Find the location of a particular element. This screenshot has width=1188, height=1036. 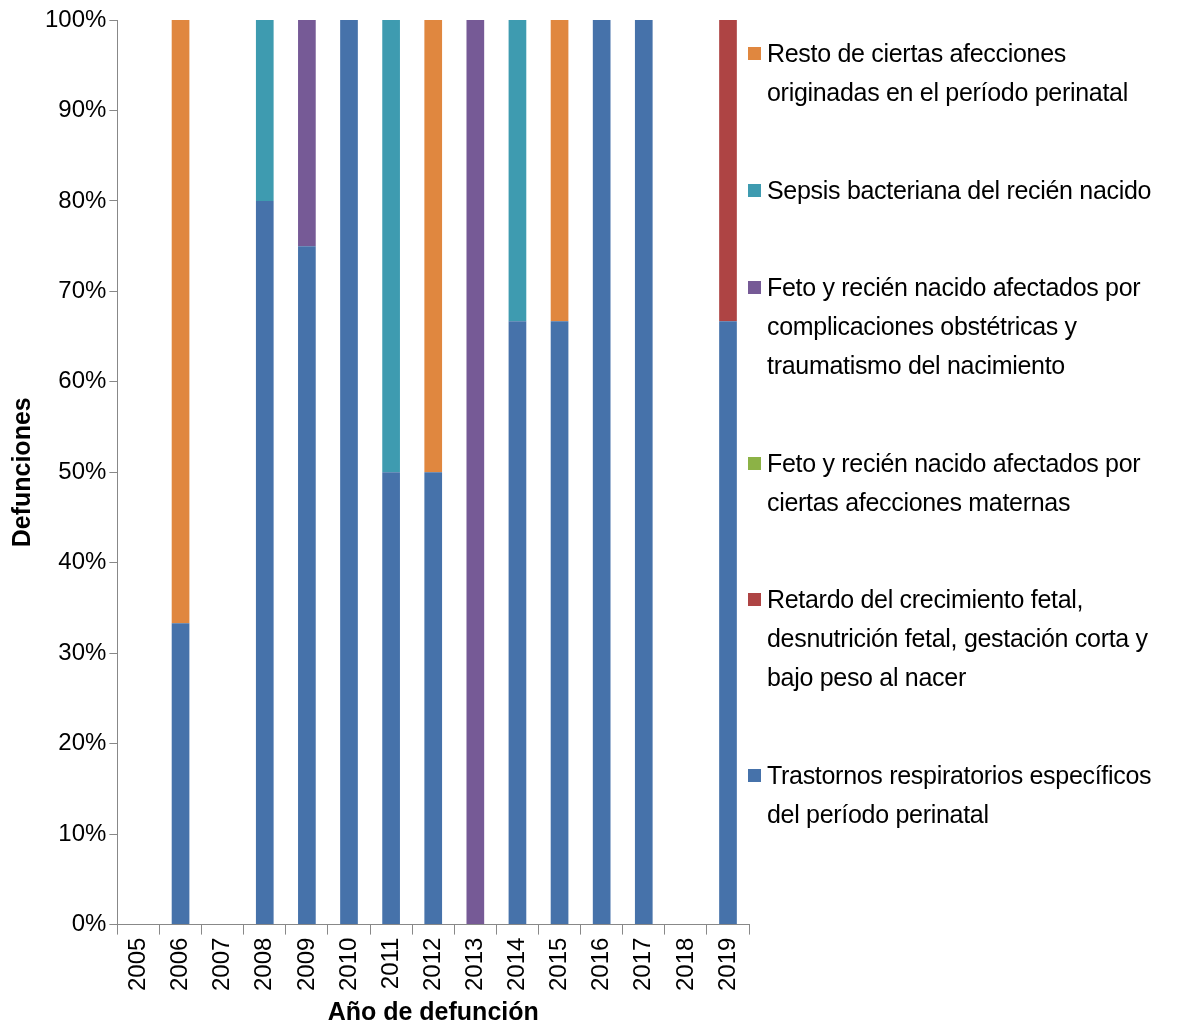

x-tick-label: 2011 is located at coordinates (389, 963).